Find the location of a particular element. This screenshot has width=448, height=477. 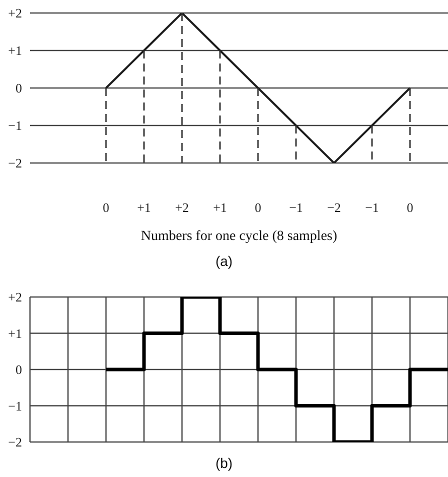

x-tick-label: −2 is located at coordinates (334, 208).